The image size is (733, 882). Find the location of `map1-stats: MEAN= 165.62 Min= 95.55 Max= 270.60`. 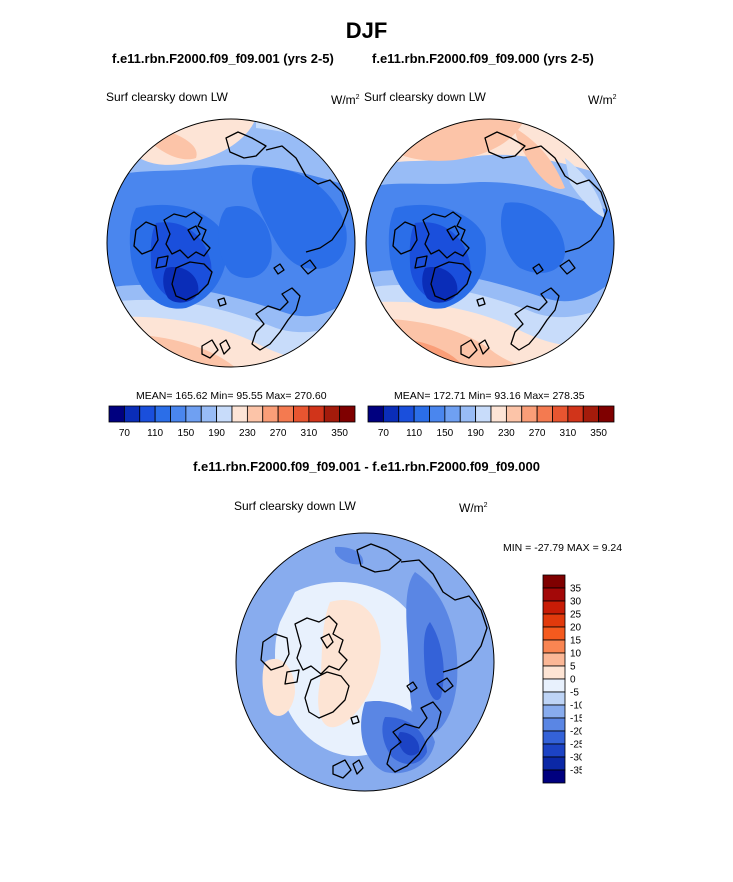

map1-stats: MEAN= 165.62 Min= 95.55 Max= 270.60 is located at coordinates (231, 396).